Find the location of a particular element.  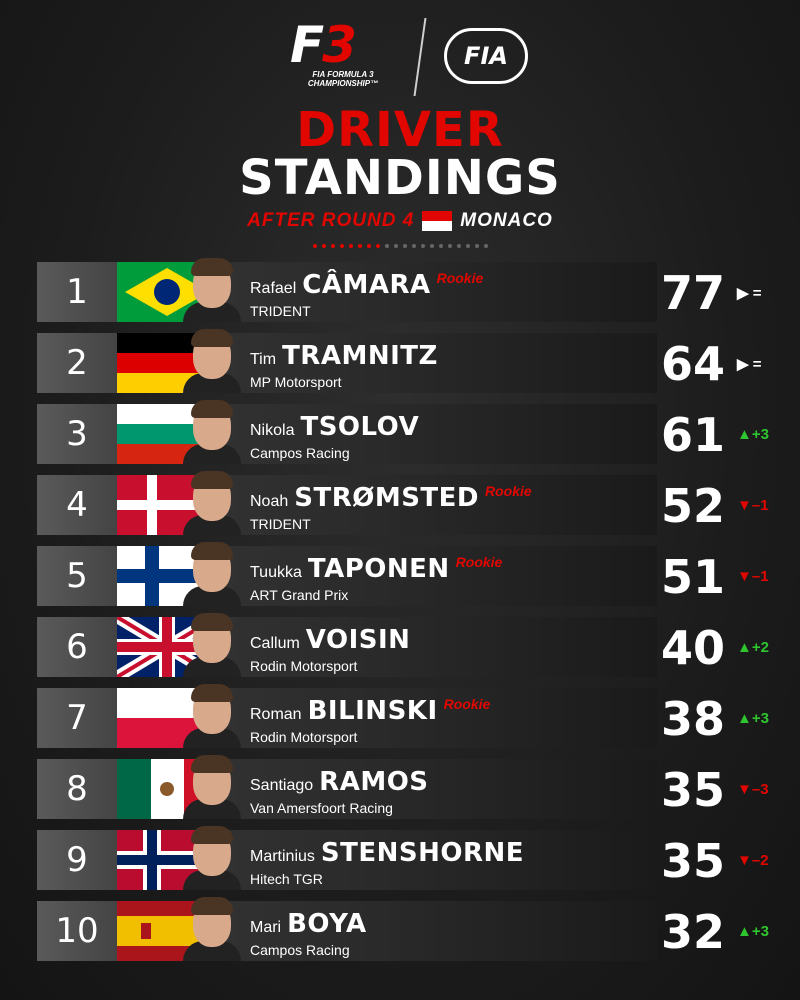

driver-name: Santiago RAMOS is located at coordinates (339, 782).